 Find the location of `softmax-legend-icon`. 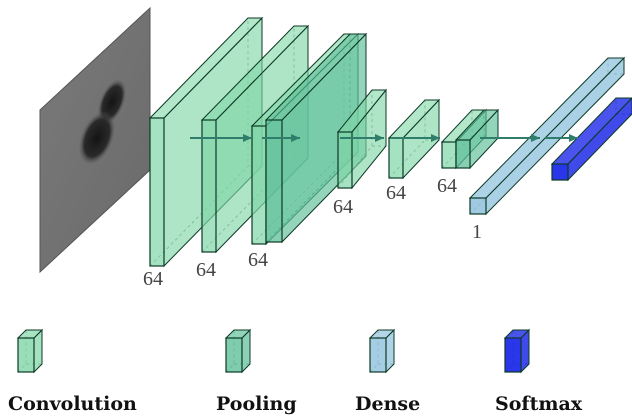

softmax-legend-icon is located at coordinates (517, 351).